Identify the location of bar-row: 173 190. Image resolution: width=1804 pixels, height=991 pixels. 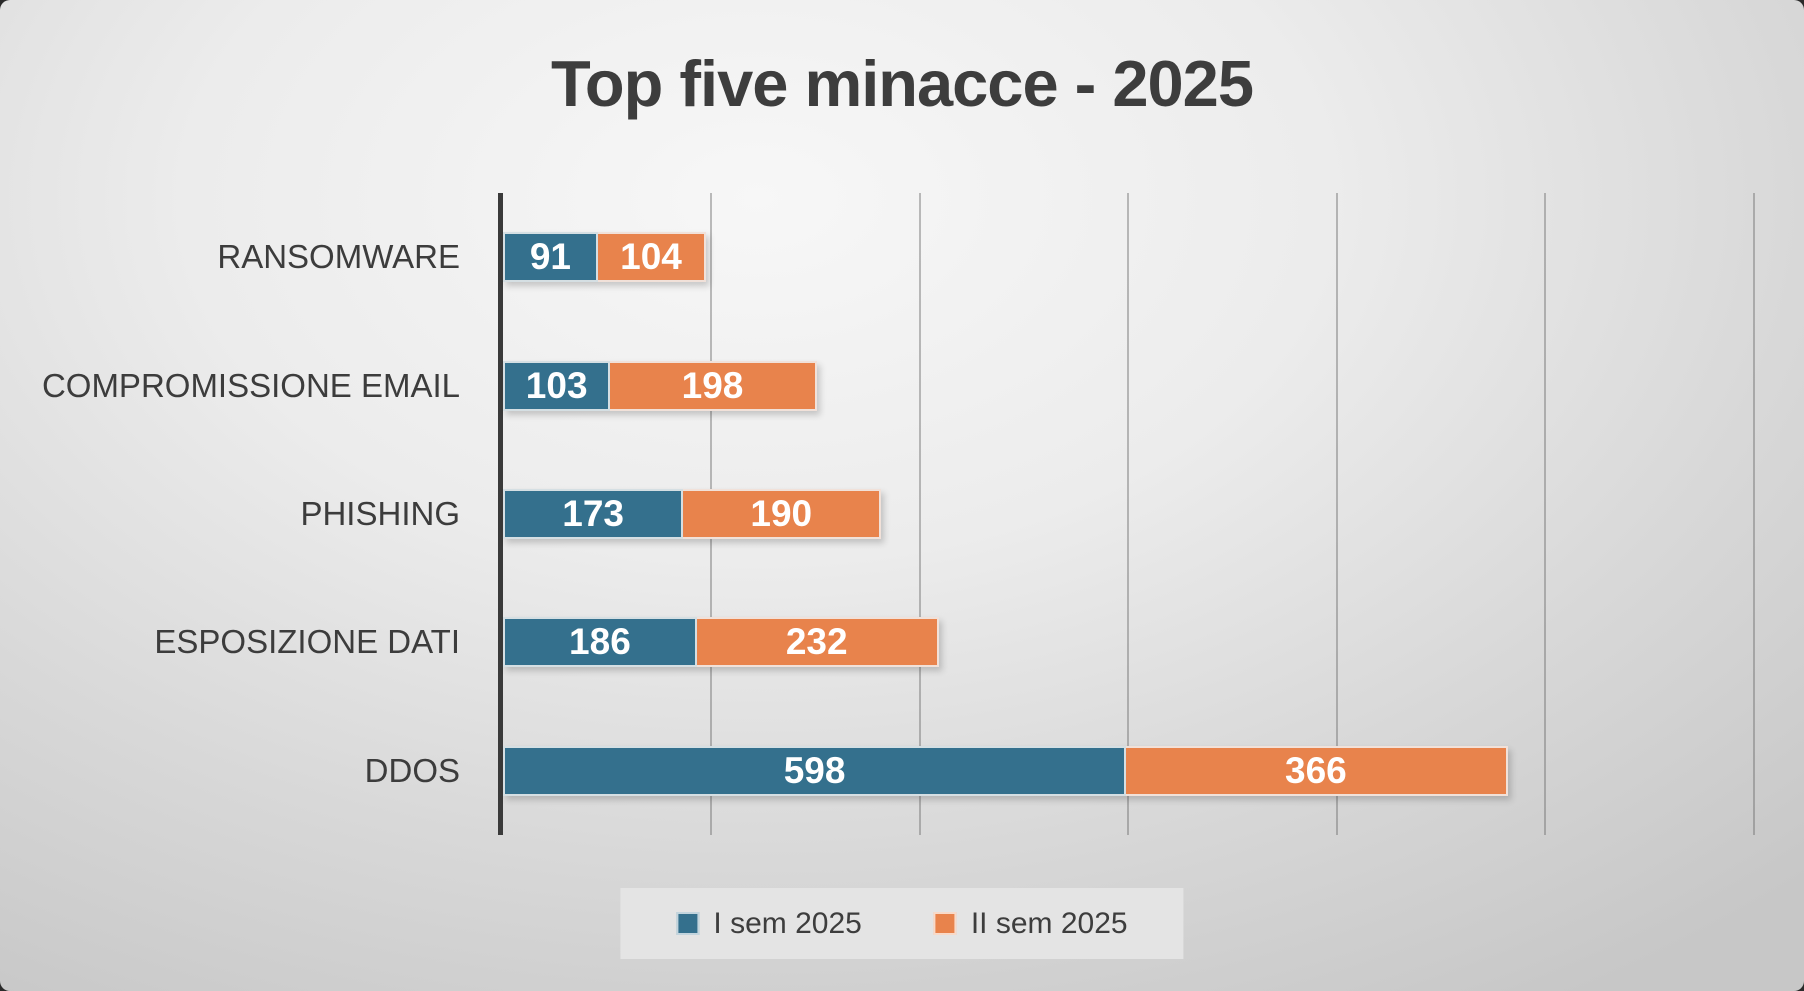
(692, 514).